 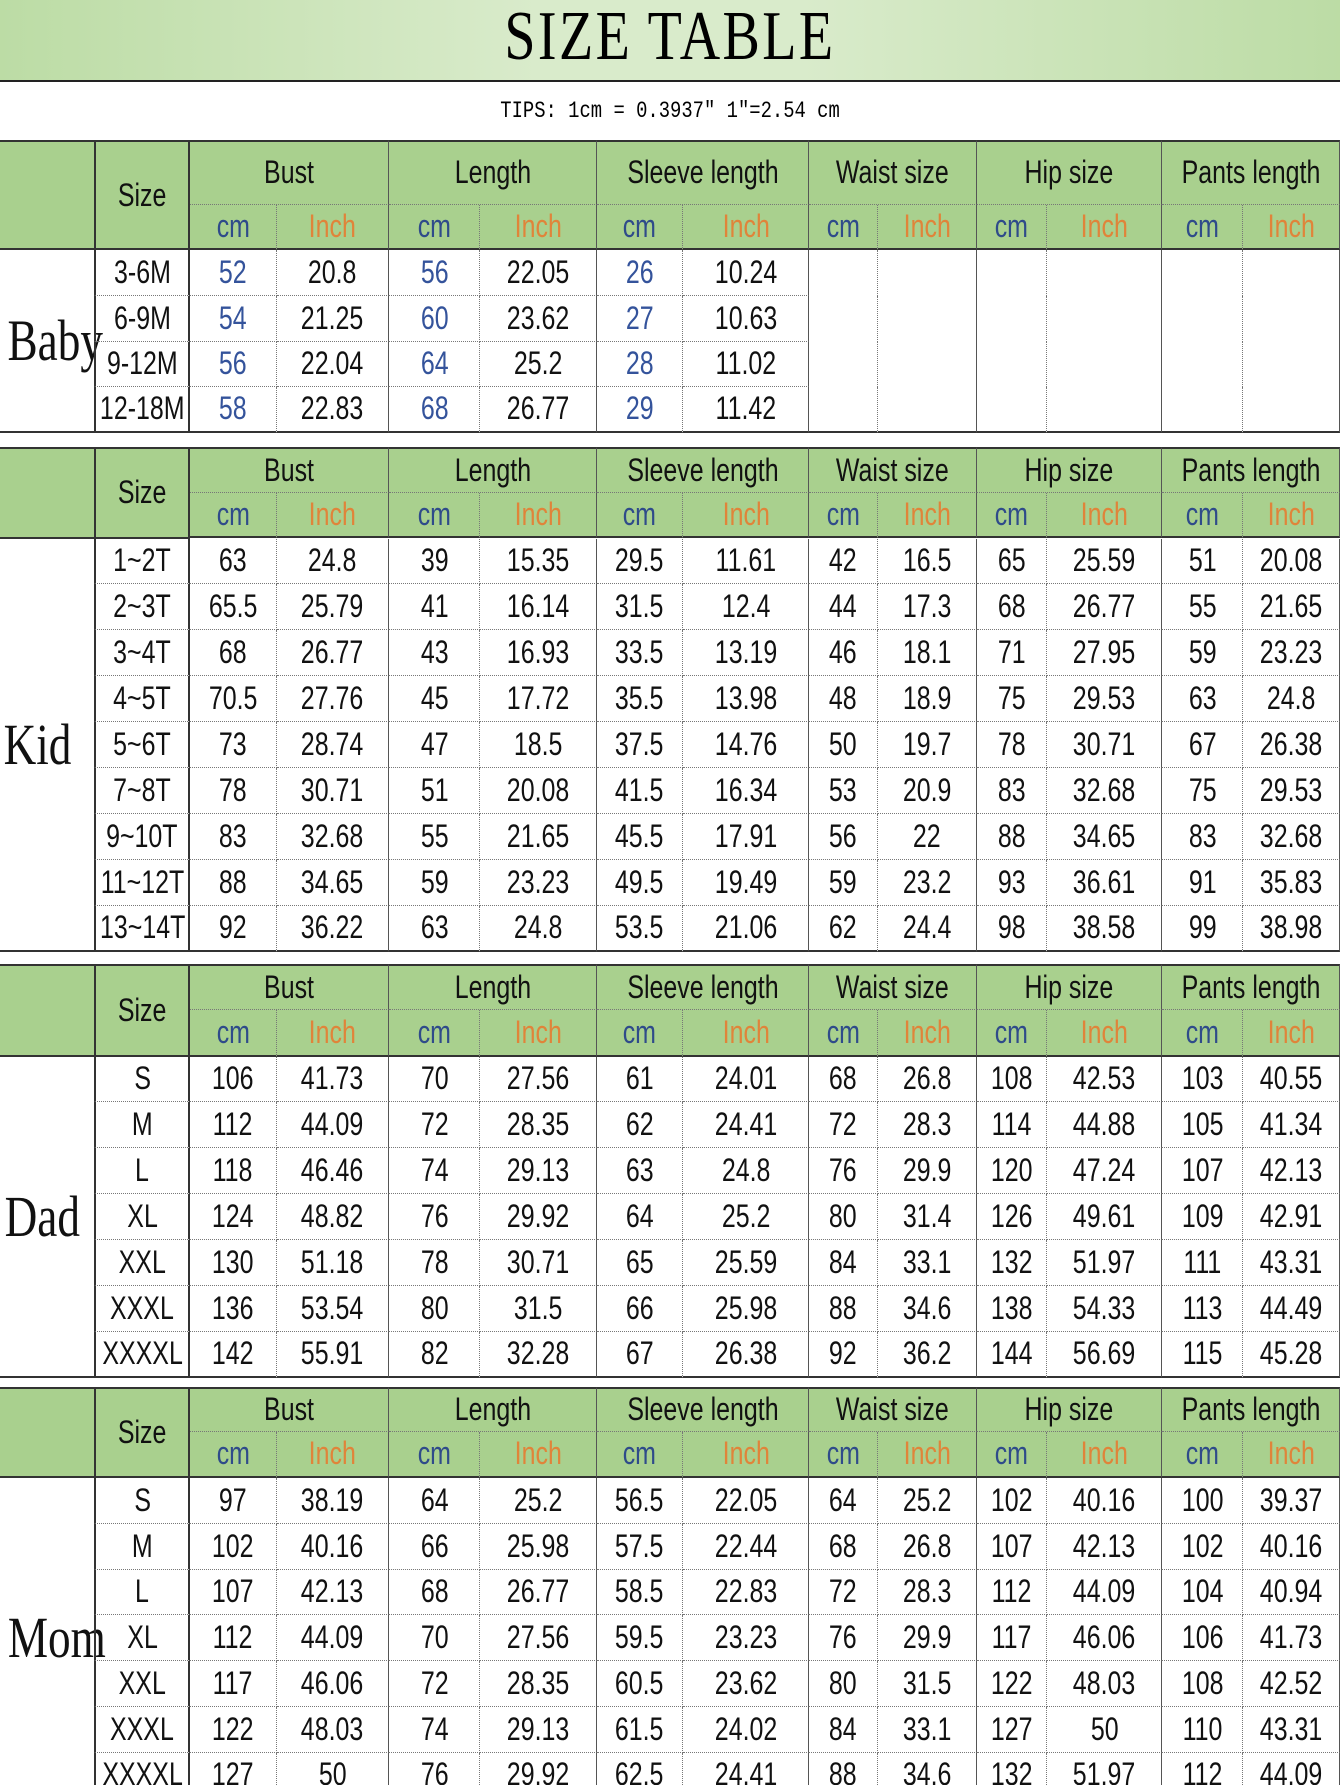 I want to click on value-cell: 106, so click(x=1203, y=1638).